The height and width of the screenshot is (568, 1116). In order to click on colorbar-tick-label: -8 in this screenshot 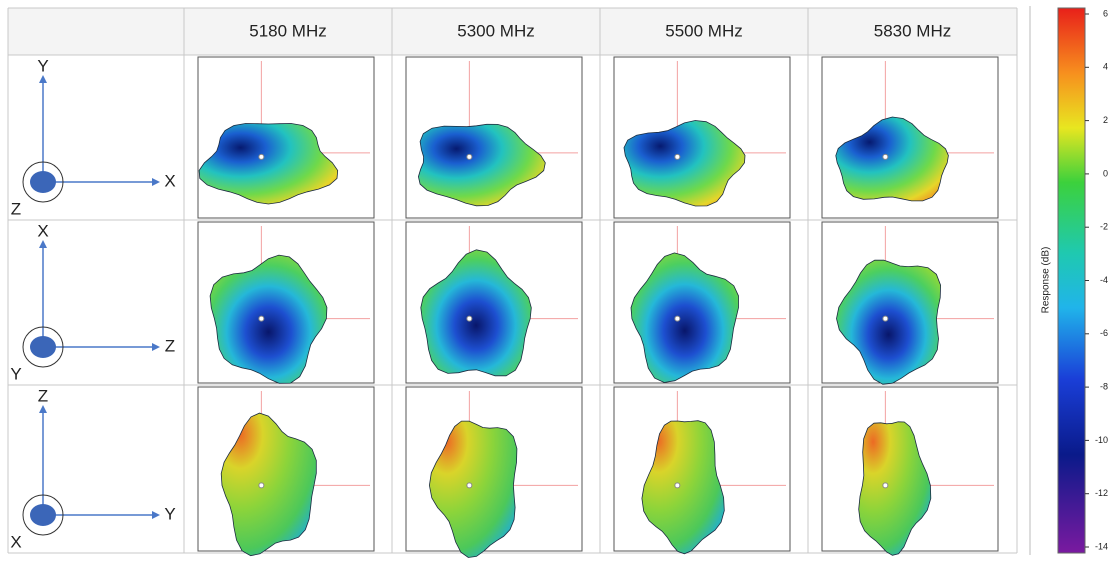, I will do `click(1104, 386)`.